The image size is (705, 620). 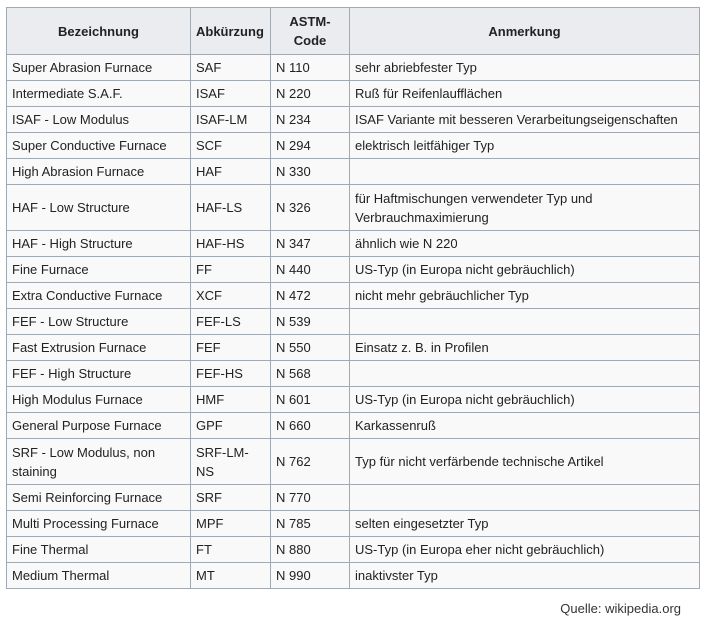 I want to click on cell-abkuerzung: SRF-LM-NS, so click(x=230, y=461).